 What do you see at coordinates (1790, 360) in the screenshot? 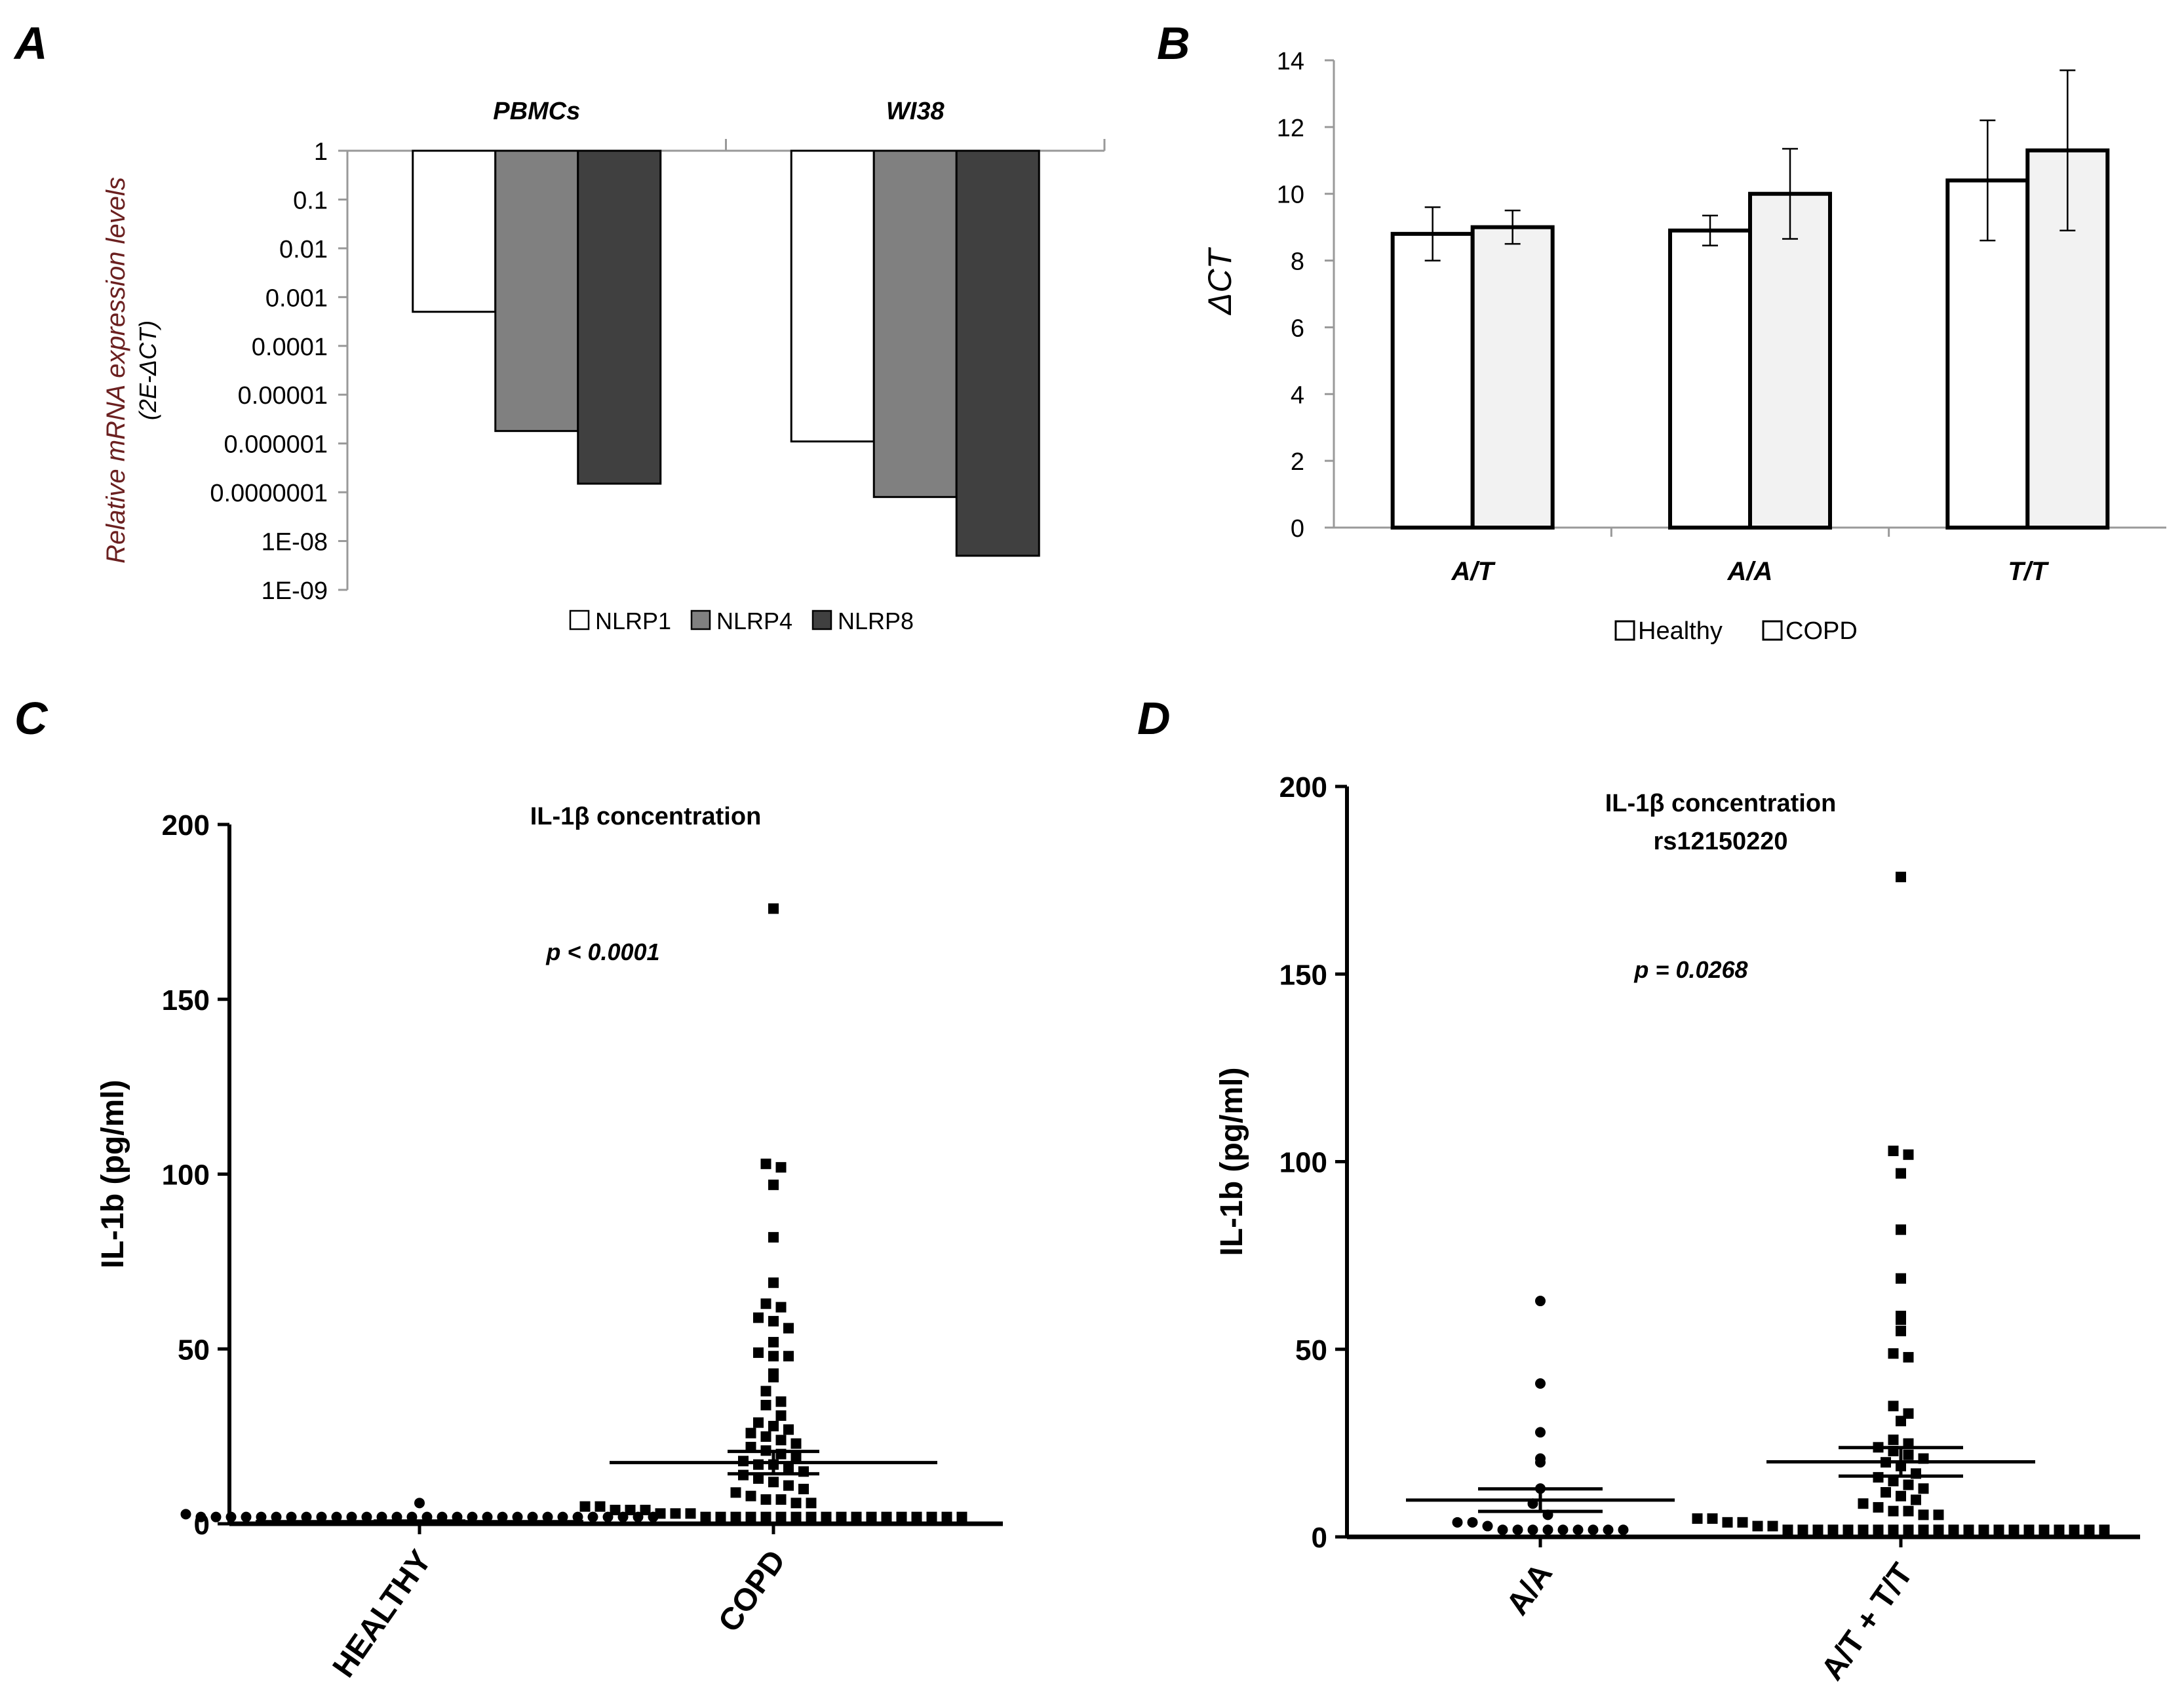
I see `bar-copd-a-a` at bounding box center [1790, 360].